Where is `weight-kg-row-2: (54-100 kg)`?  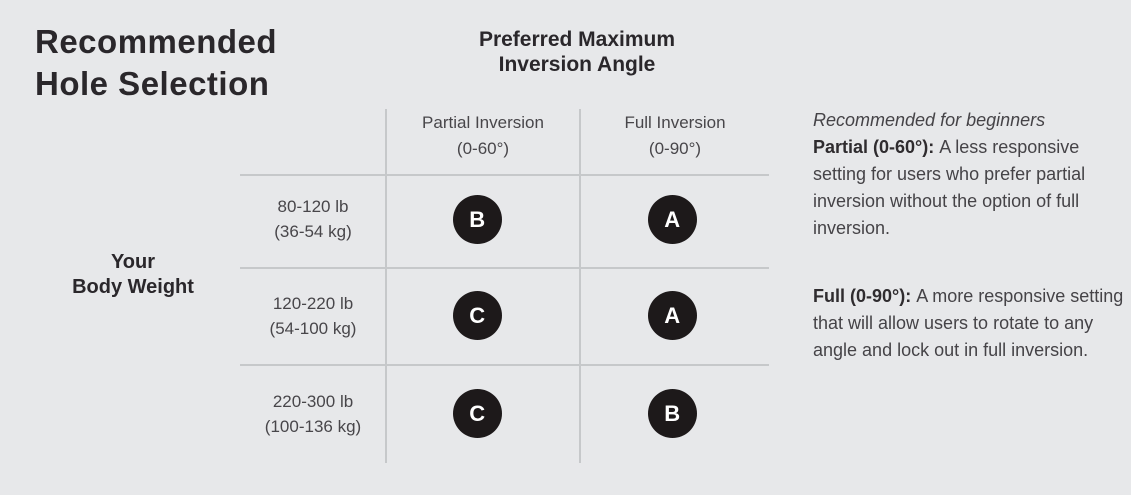 weight-kg-row-2: (54-100 kg) is located at coordinates (313, 328).